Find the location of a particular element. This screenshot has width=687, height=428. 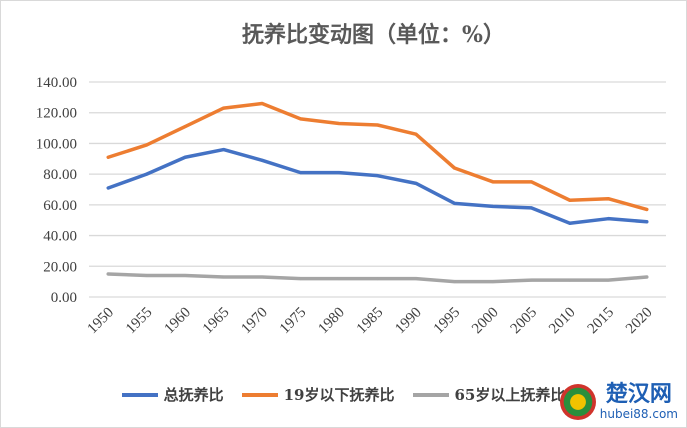

legend-item-old: 65岁以上抚养比 is located at coordinates (489, 394).